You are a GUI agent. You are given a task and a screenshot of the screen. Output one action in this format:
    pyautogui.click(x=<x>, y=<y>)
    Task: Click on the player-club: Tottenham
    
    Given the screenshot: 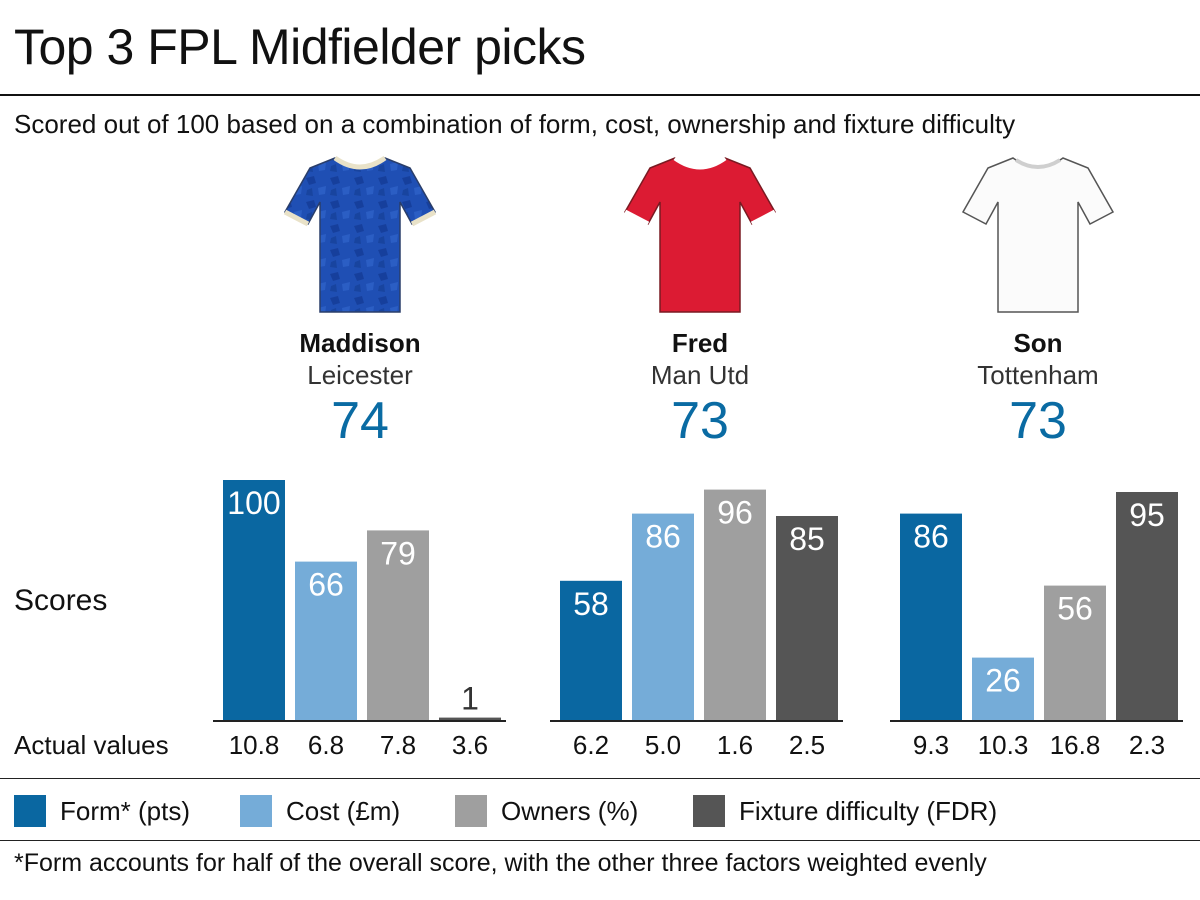 What is the action you would take?
    pyautogui.click(x=1038, y=375)
    